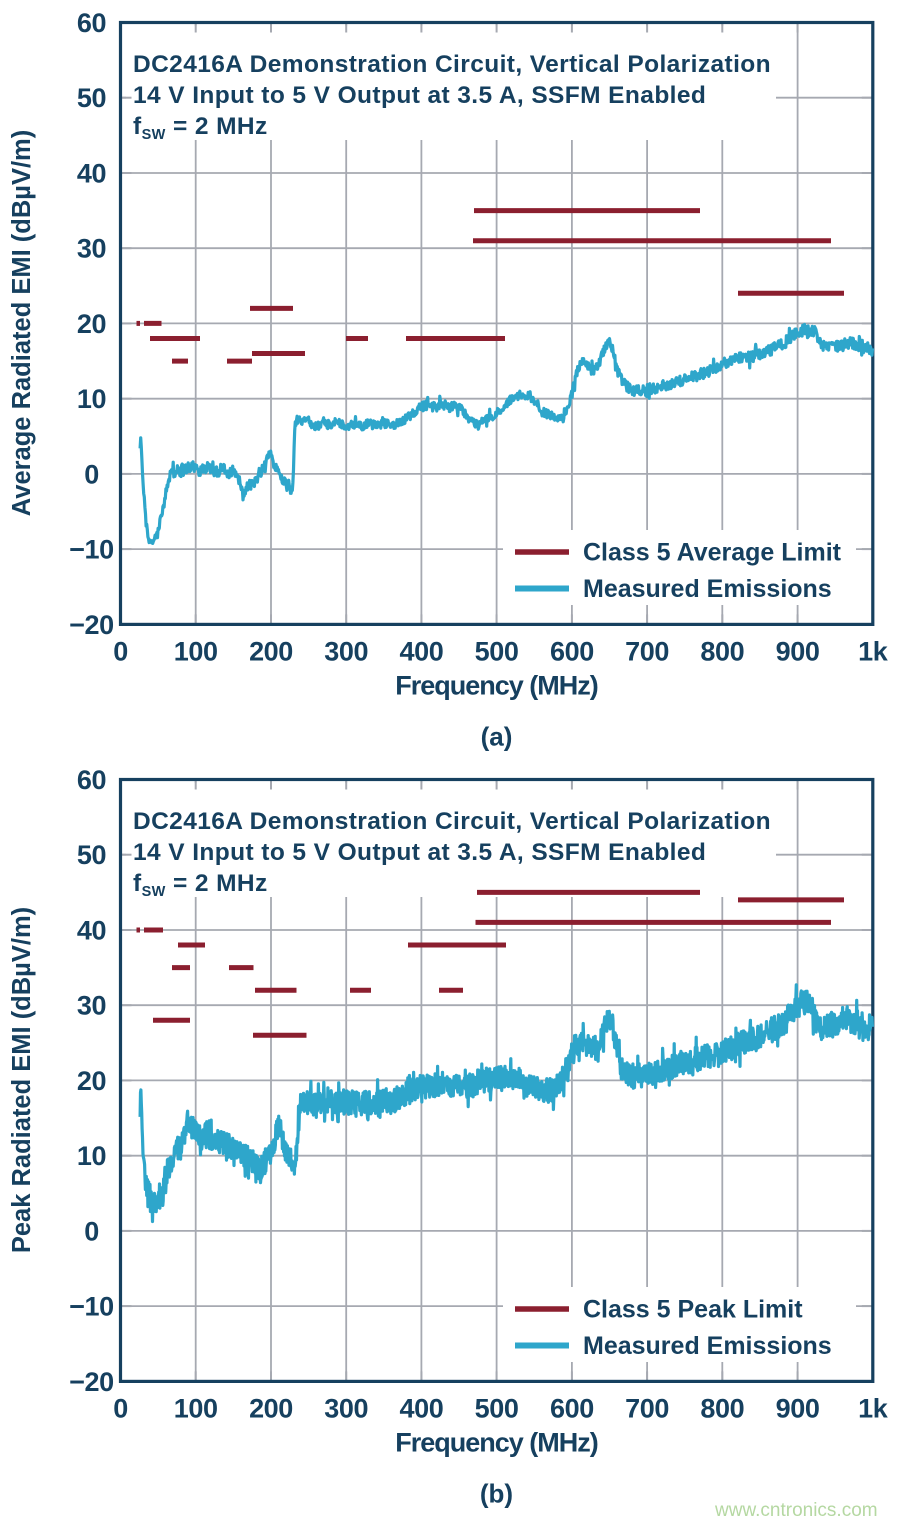 This screenshot has height=1526, width=900. What do you see at coordinates (796, 1510) in the screenshot?
I see `svg-text: www.cntronics.com` at bounding box center [796, 1510].